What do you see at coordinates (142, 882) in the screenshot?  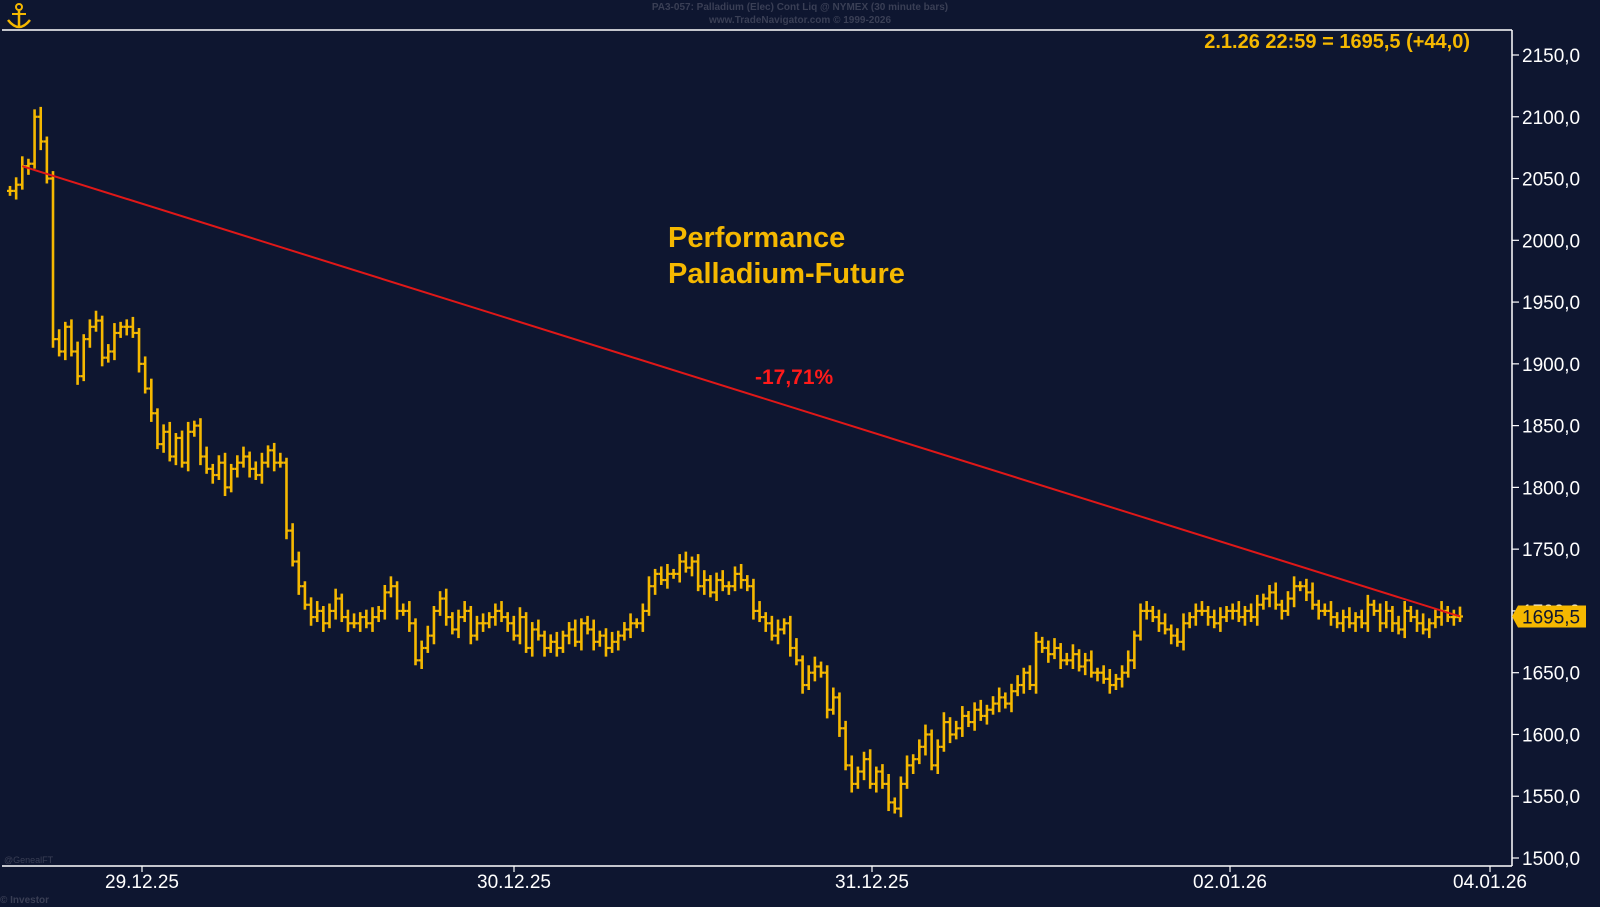 I see `x-tick-label: 29.12.25` at bounding box center [142, 882].